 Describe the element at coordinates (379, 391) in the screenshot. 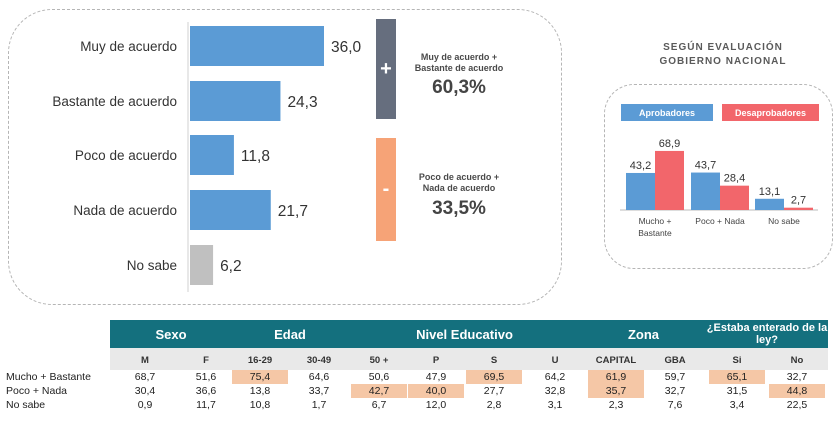

I see `table-cell: 42,7` at that location.